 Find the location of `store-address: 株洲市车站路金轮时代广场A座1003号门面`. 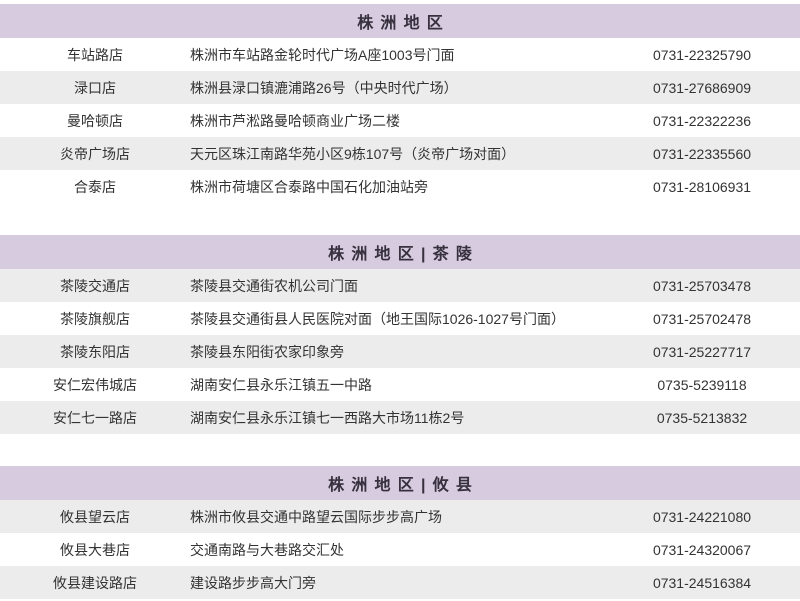

store-address: 株洲市车站路金轮时代广场A座1003号门面 is located at coordinates (322, 54).